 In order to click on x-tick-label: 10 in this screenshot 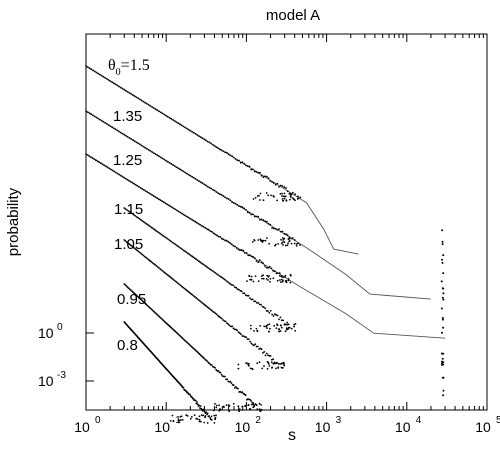, I will do `click(162, 427)`.